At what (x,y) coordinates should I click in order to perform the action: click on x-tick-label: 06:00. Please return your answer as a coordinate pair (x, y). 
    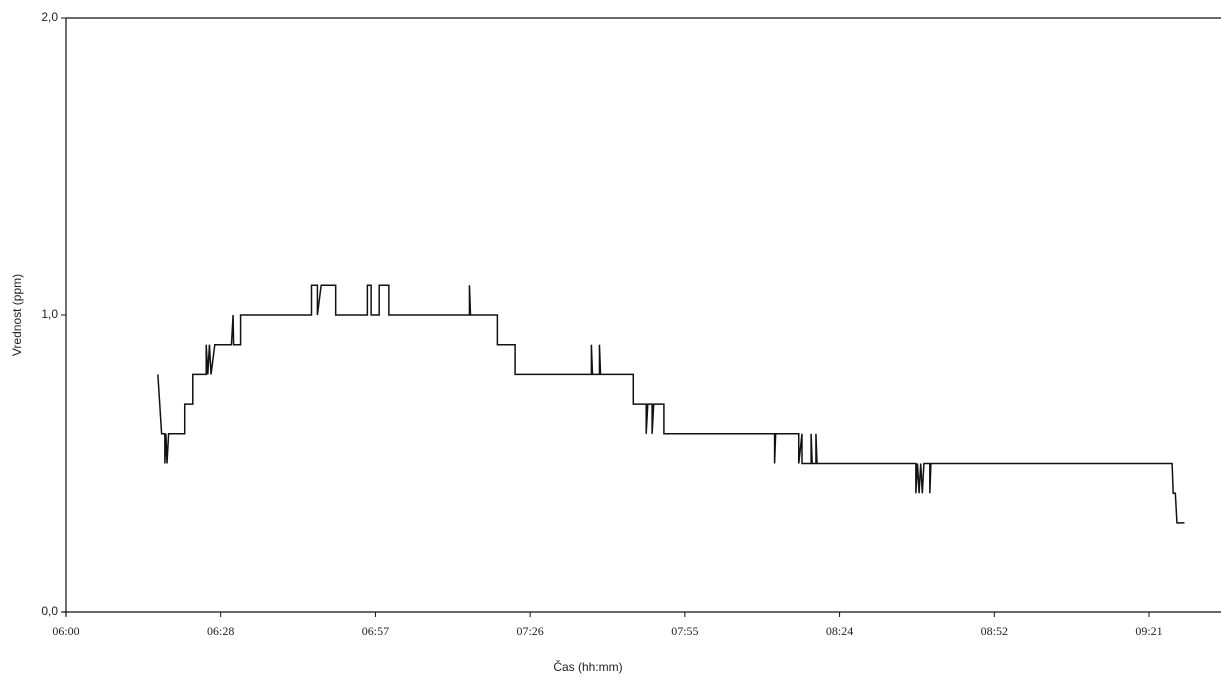
    Looking at the image, I should click on (65, 631).